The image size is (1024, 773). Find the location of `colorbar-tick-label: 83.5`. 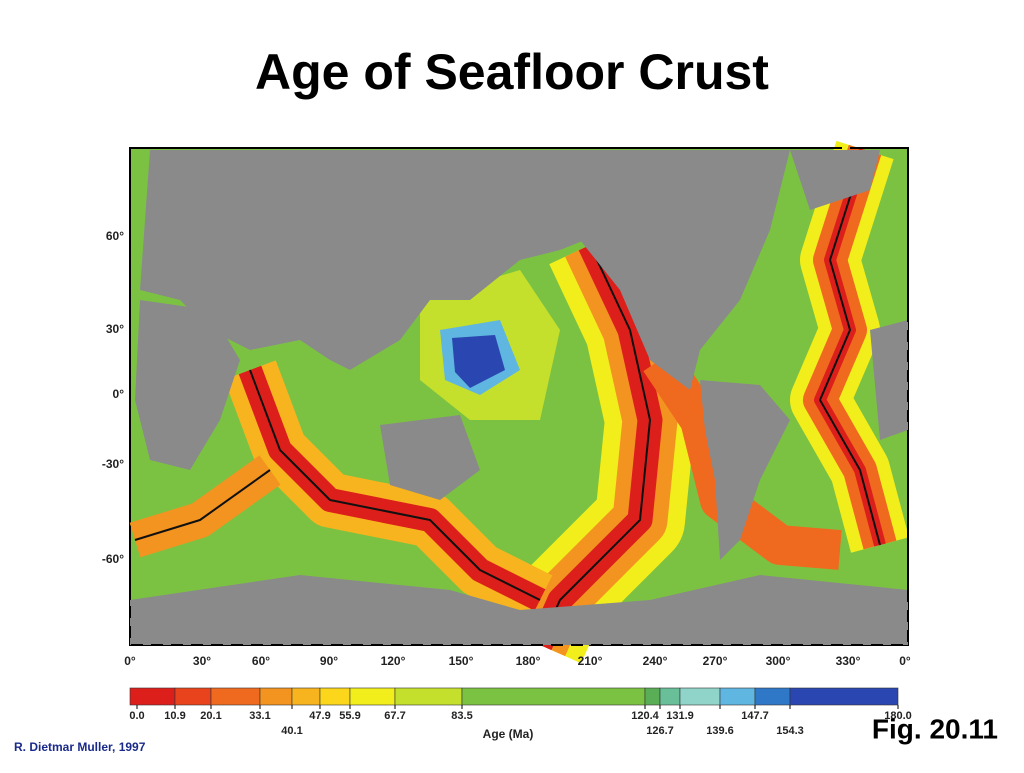

colorbar-tick-label: 83.5 is located at coordinates (461, 716).